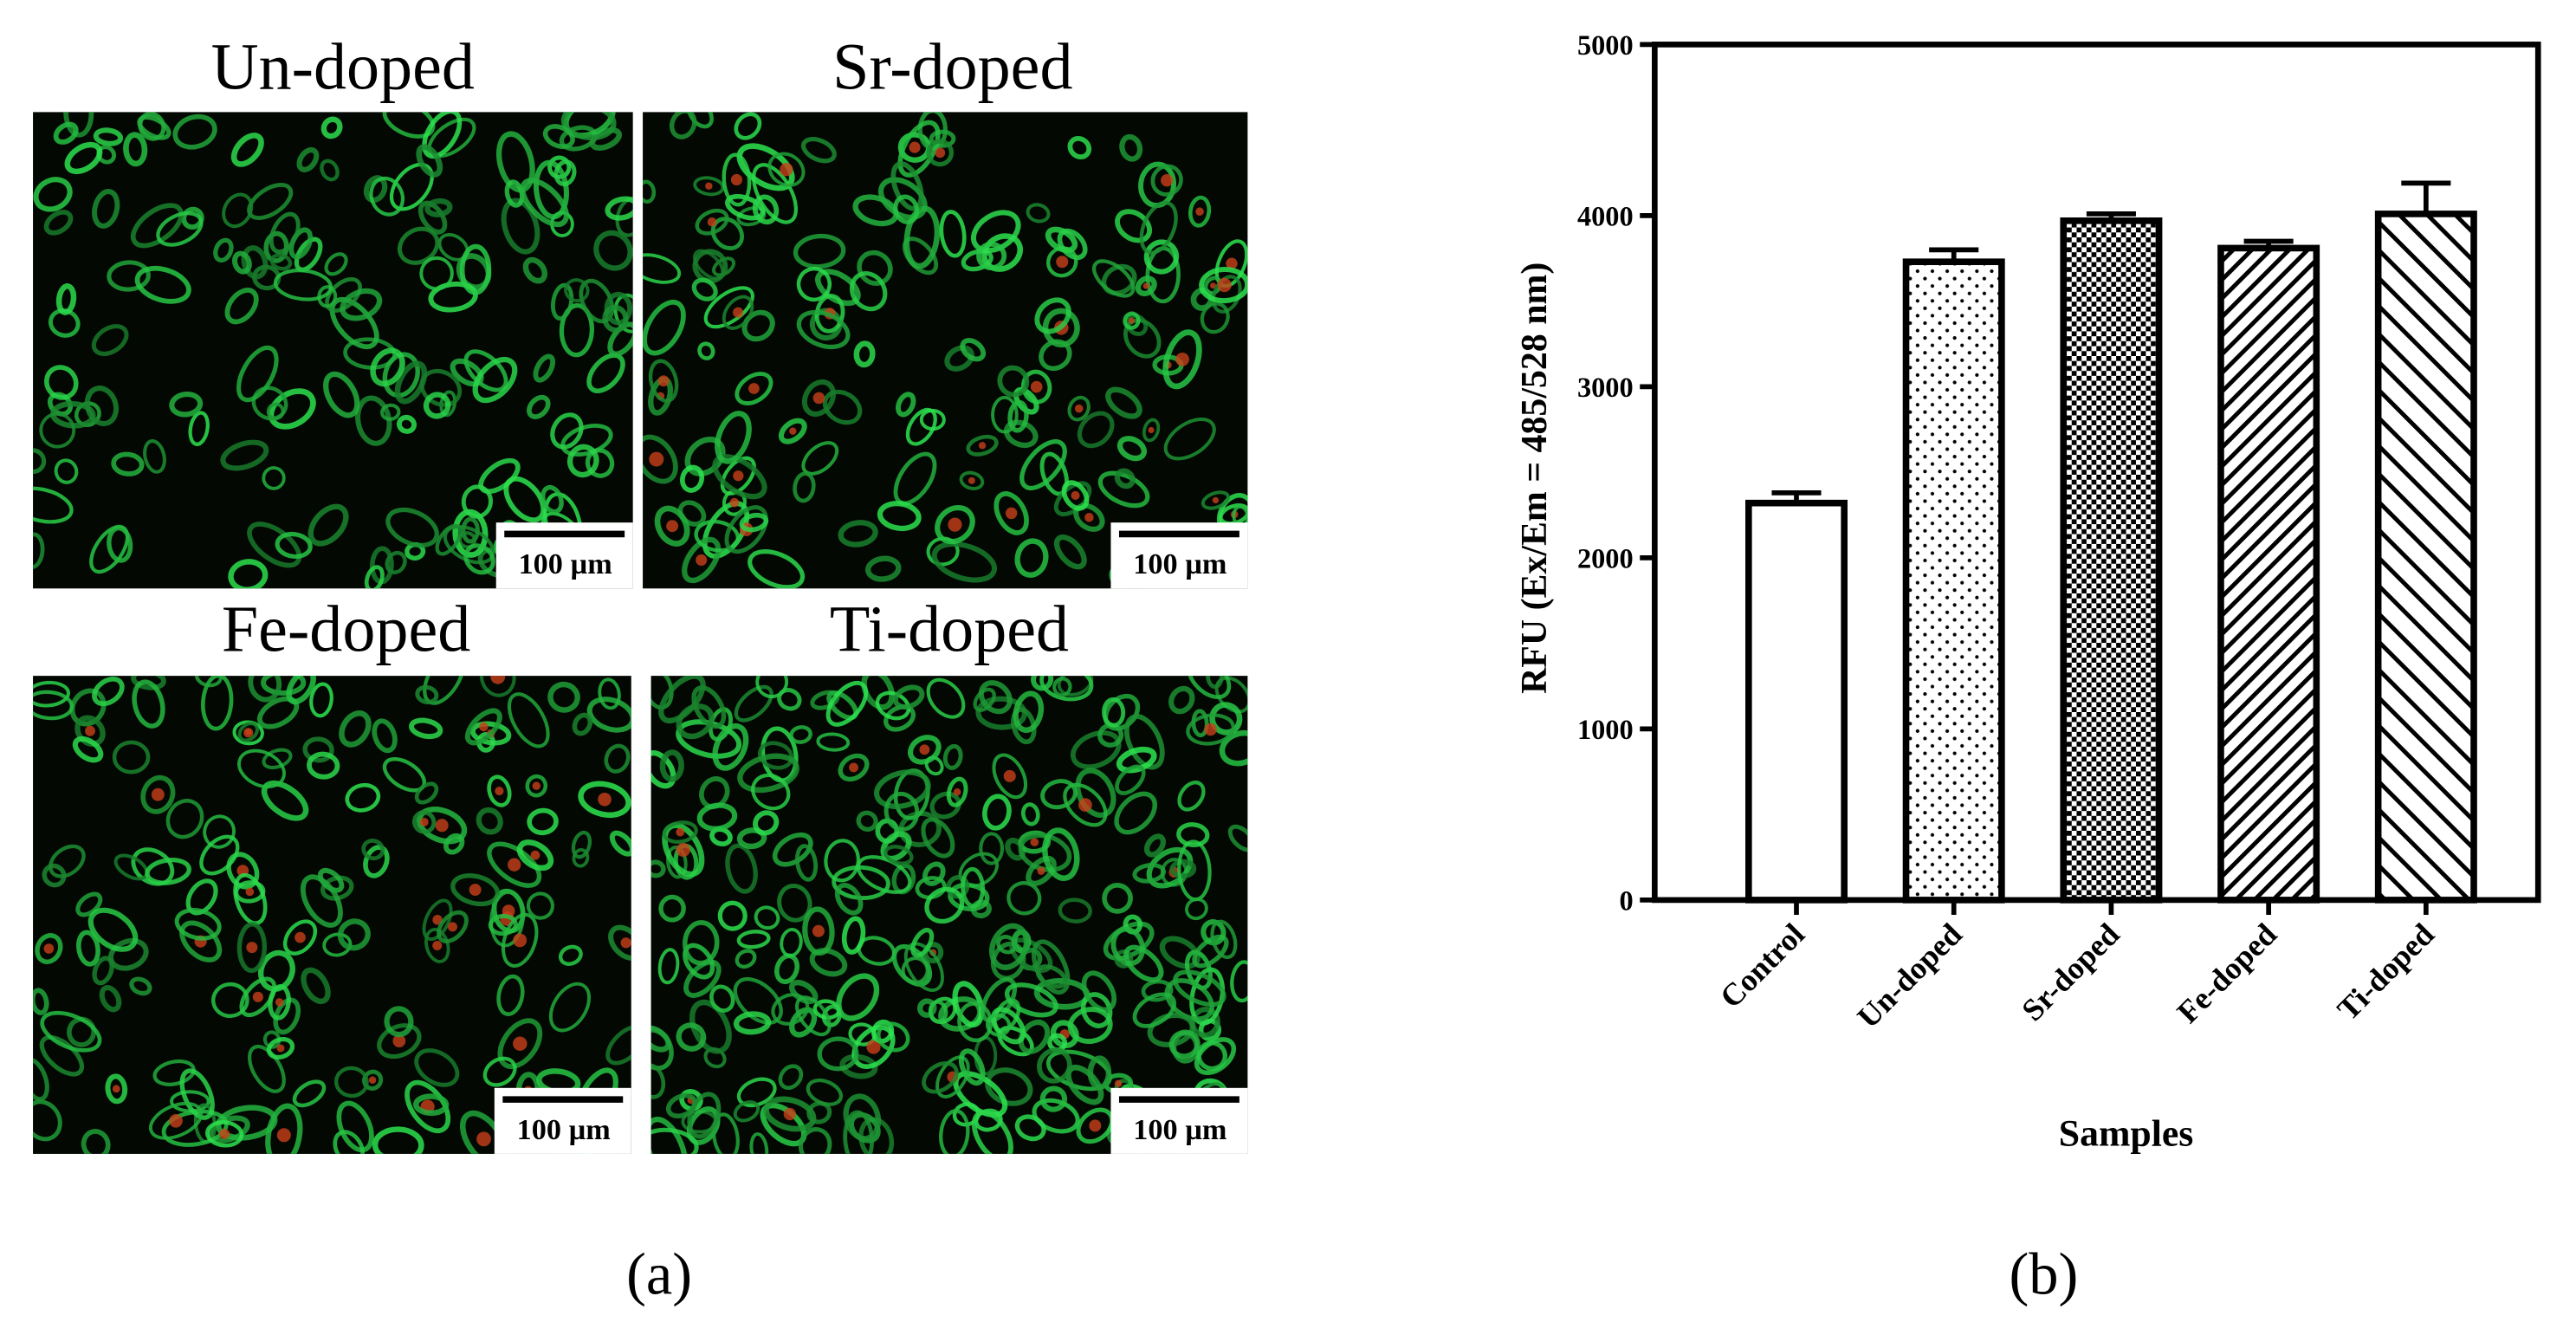 This screenshot has width=2576, height=1322. What do you see at coordinates (1180, 1129) in the screenshot?
I see `scale-bar-label: 100 µm` at bounding box center [1180, 1129].